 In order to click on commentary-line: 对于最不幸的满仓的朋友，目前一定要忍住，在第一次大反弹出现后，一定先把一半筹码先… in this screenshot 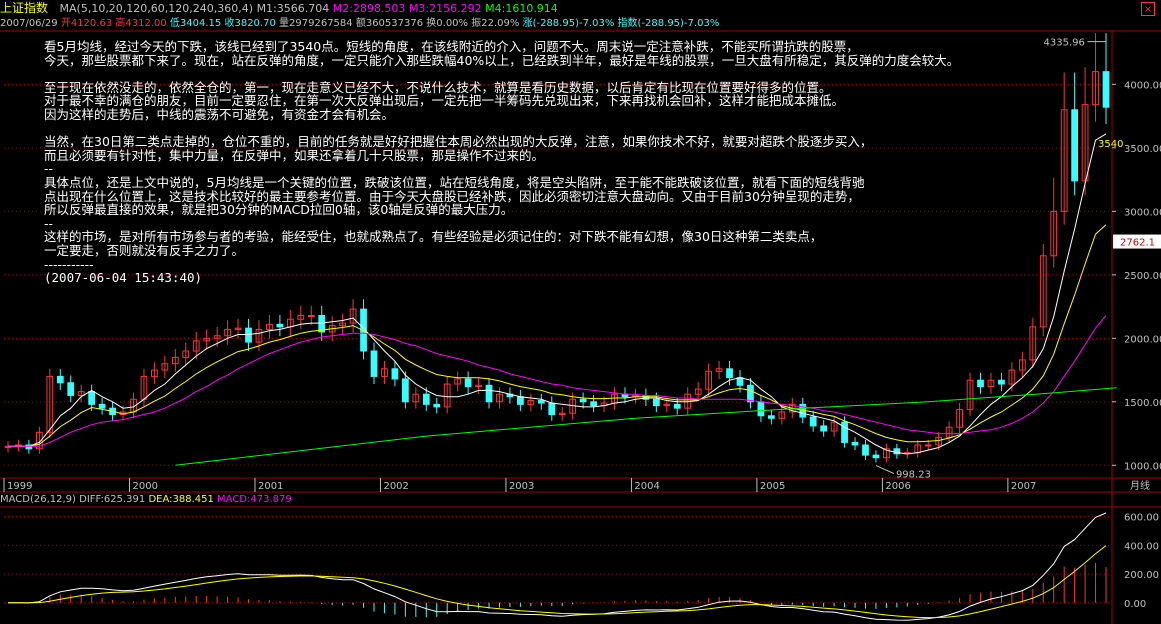, I will do `click(444, 101)`.